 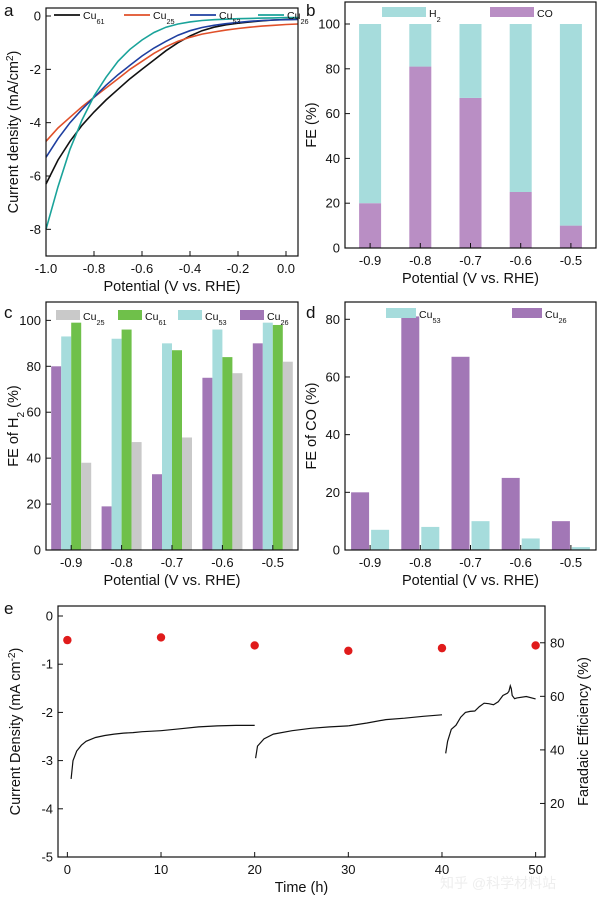 What do you see at coordinates (336, 248) in the screenshot?
I see `b-ytick-label: 0` at bounding box center [336, 248].